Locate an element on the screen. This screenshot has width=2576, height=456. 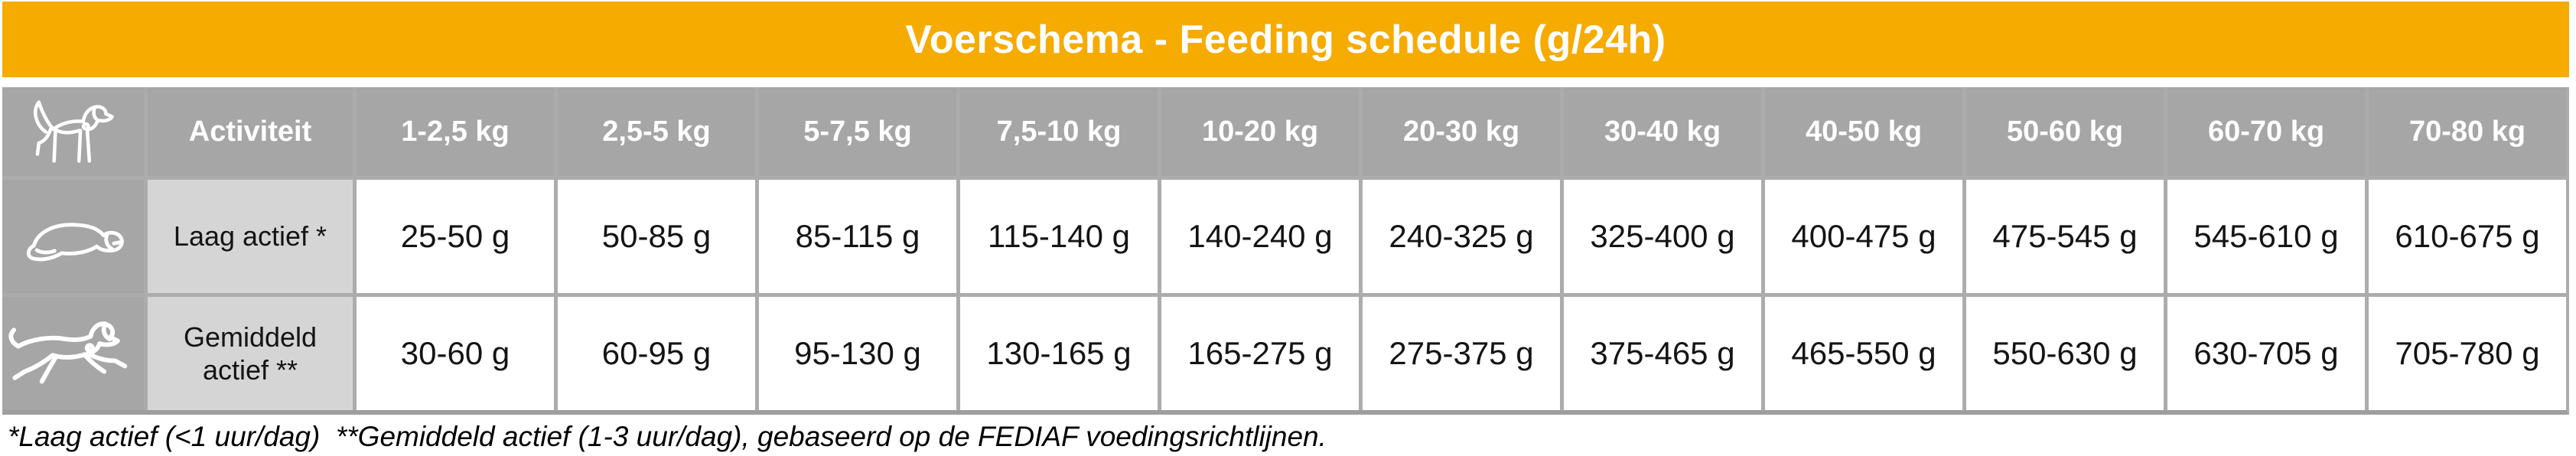
feeding-amount-cell: 475-545 g is located at coordinates (2065, 236).